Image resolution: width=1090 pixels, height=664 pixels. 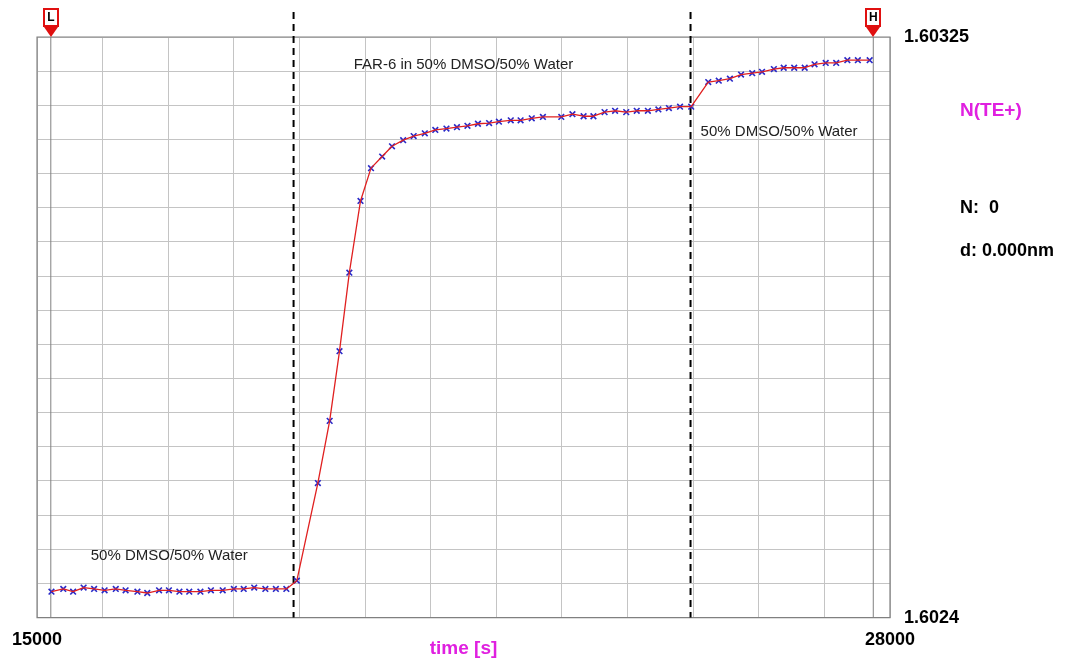 I want to click on text: N: 0, so click(x=980, y=207).